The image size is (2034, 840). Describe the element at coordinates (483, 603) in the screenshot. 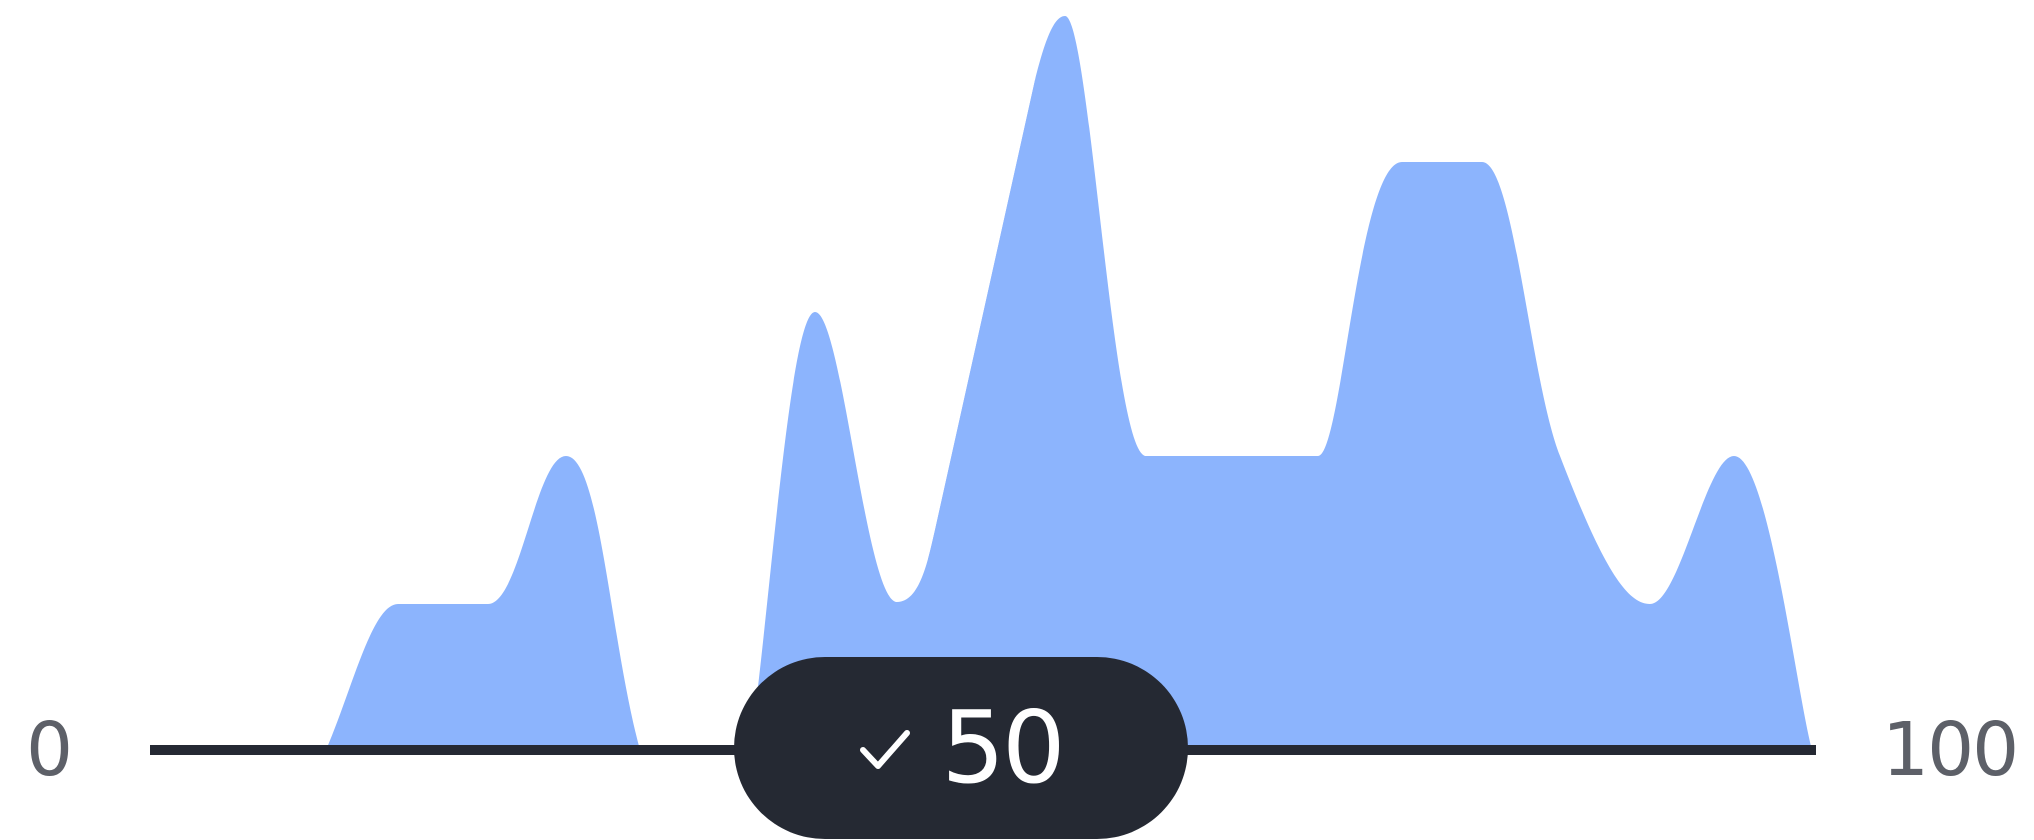

I see `distribution-area-left` at that location.